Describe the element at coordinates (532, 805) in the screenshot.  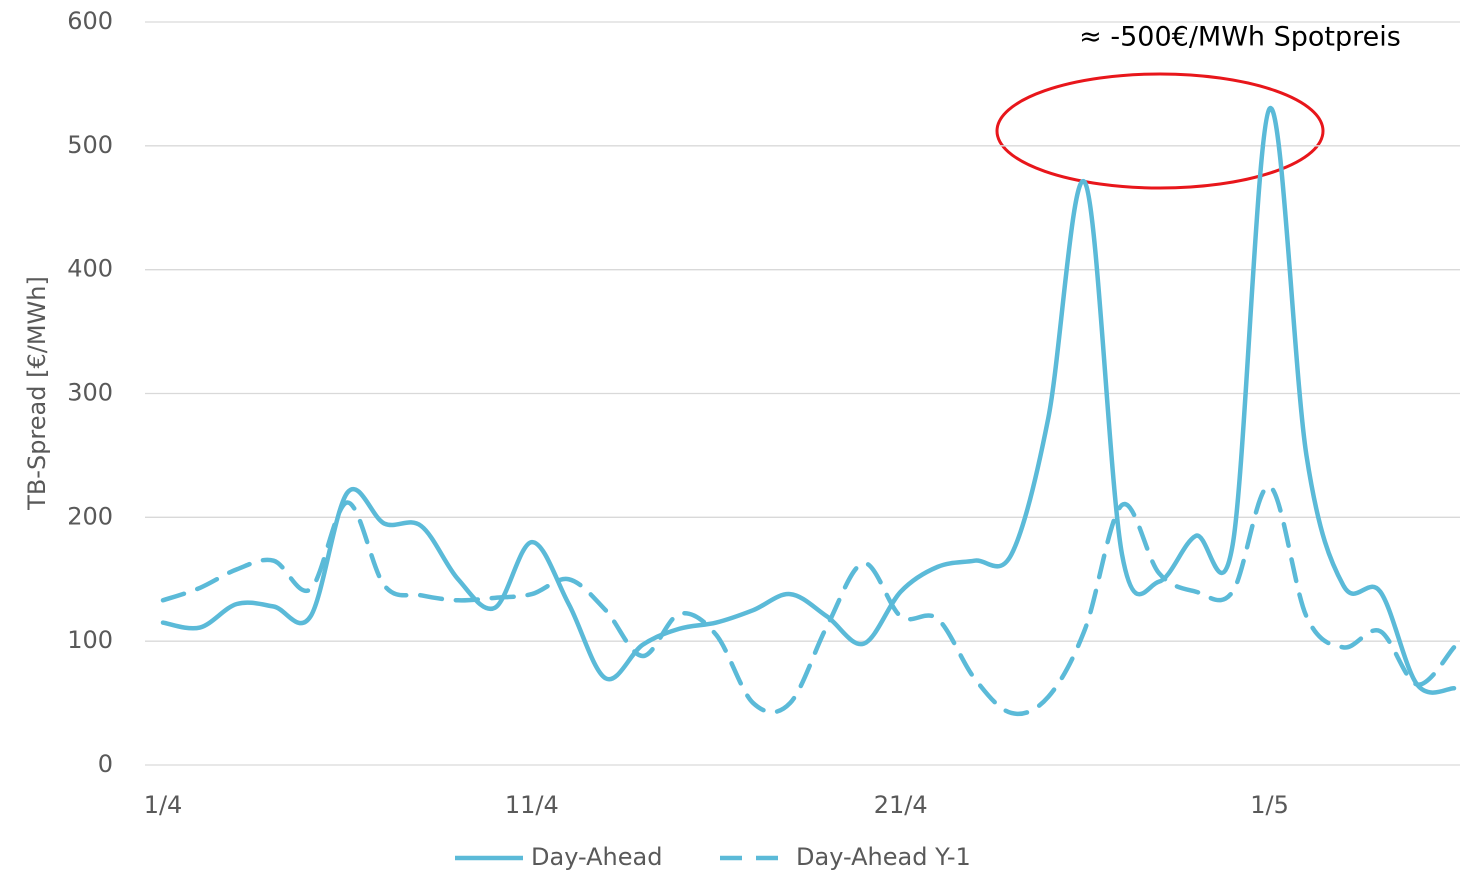
I see `x-tick-label: 11/4` at that location.